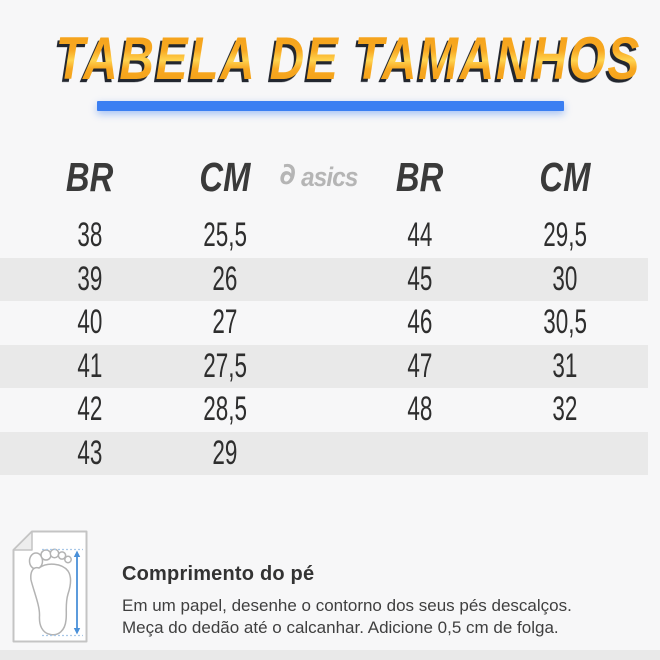  I want to click on br-size: 39, so click(90, 278).